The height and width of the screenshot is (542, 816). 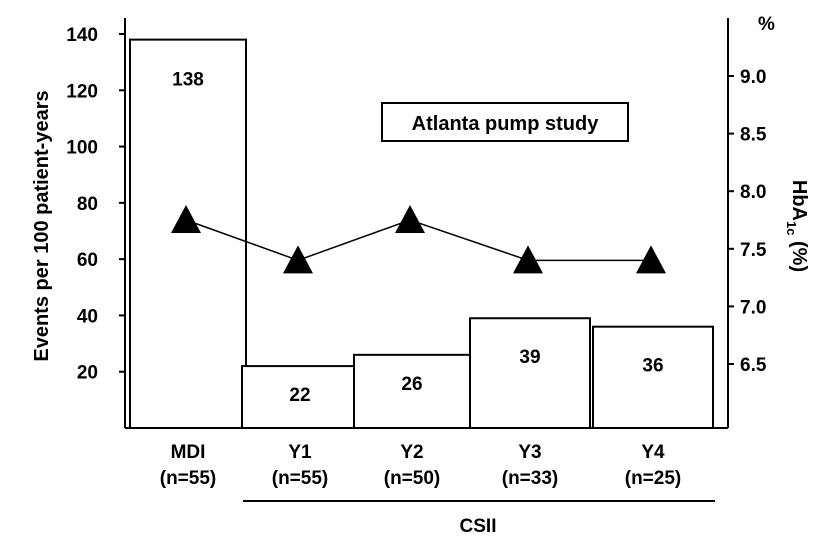 I want to click on bar-data-label: 39, so click(x=529, y=357).